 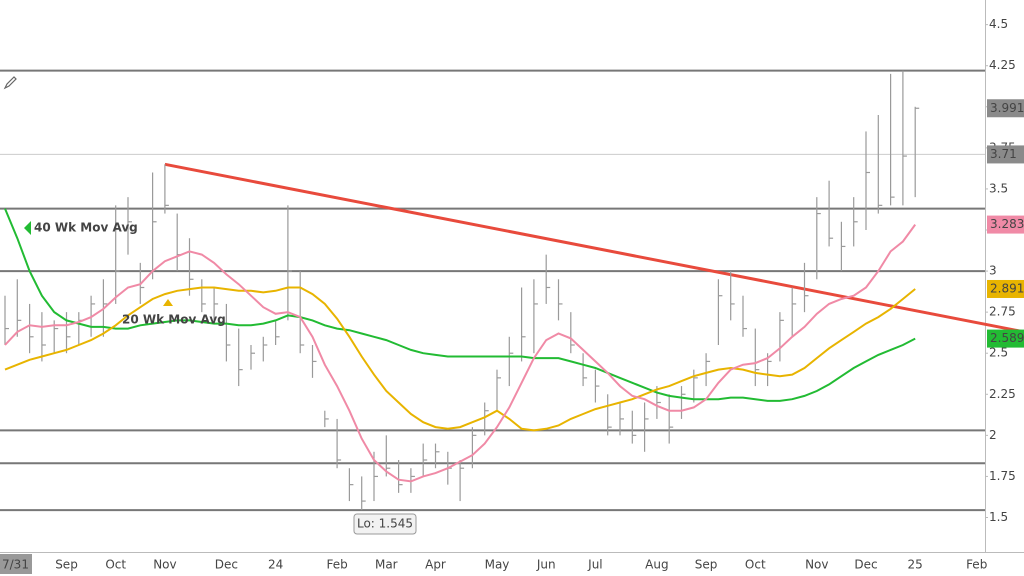 I want to click on x-tick-label: Jun, so click(x=546, y=565).